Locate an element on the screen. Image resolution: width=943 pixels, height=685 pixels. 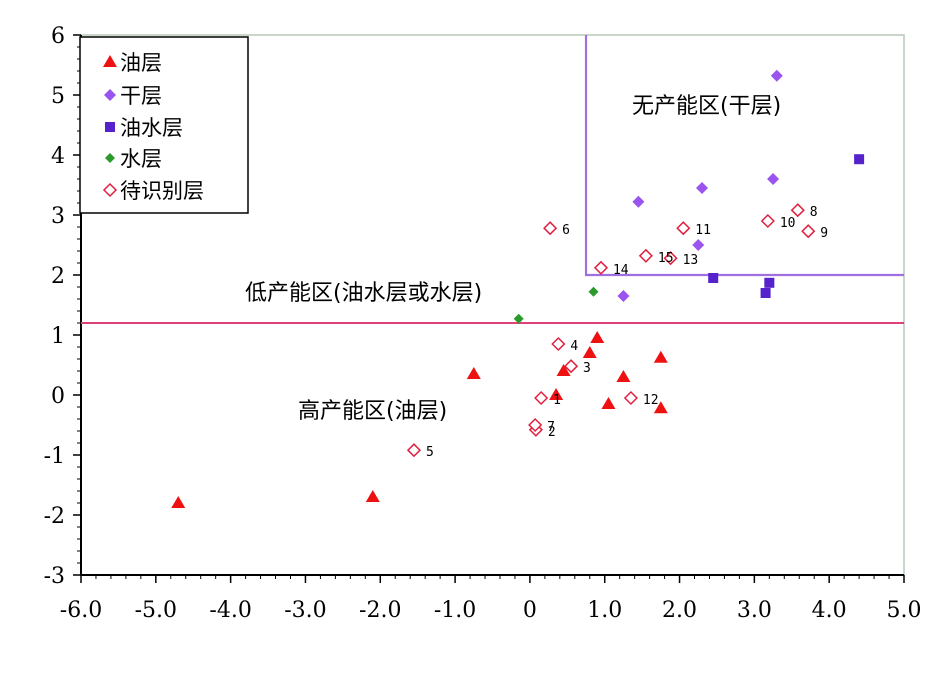
point-label: 15 is located at coordinates (666, 258).